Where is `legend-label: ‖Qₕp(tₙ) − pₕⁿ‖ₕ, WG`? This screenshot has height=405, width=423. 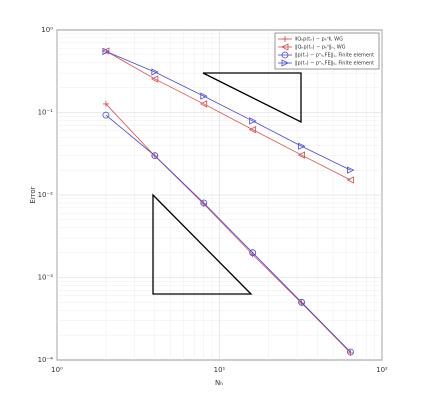
legend-label: ‖Qₕp(tₙ) − pₕⁿ‖ₕ, WG is located at coordinates (320, 48).